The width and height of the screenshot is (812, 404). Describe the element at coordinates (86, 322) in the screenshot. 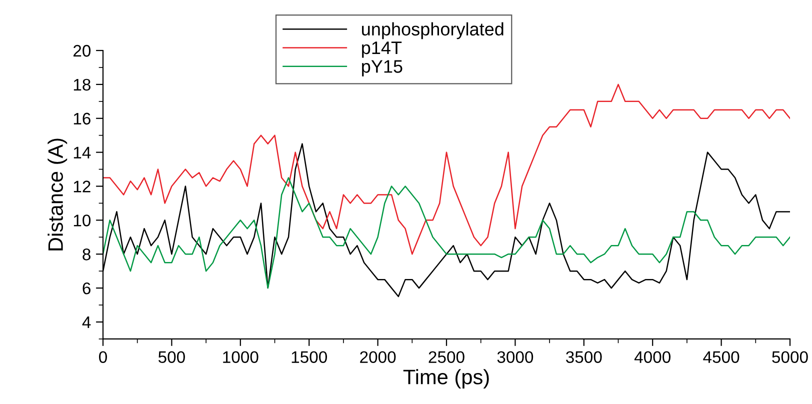

I see `y-tick-label: 4` at that location.